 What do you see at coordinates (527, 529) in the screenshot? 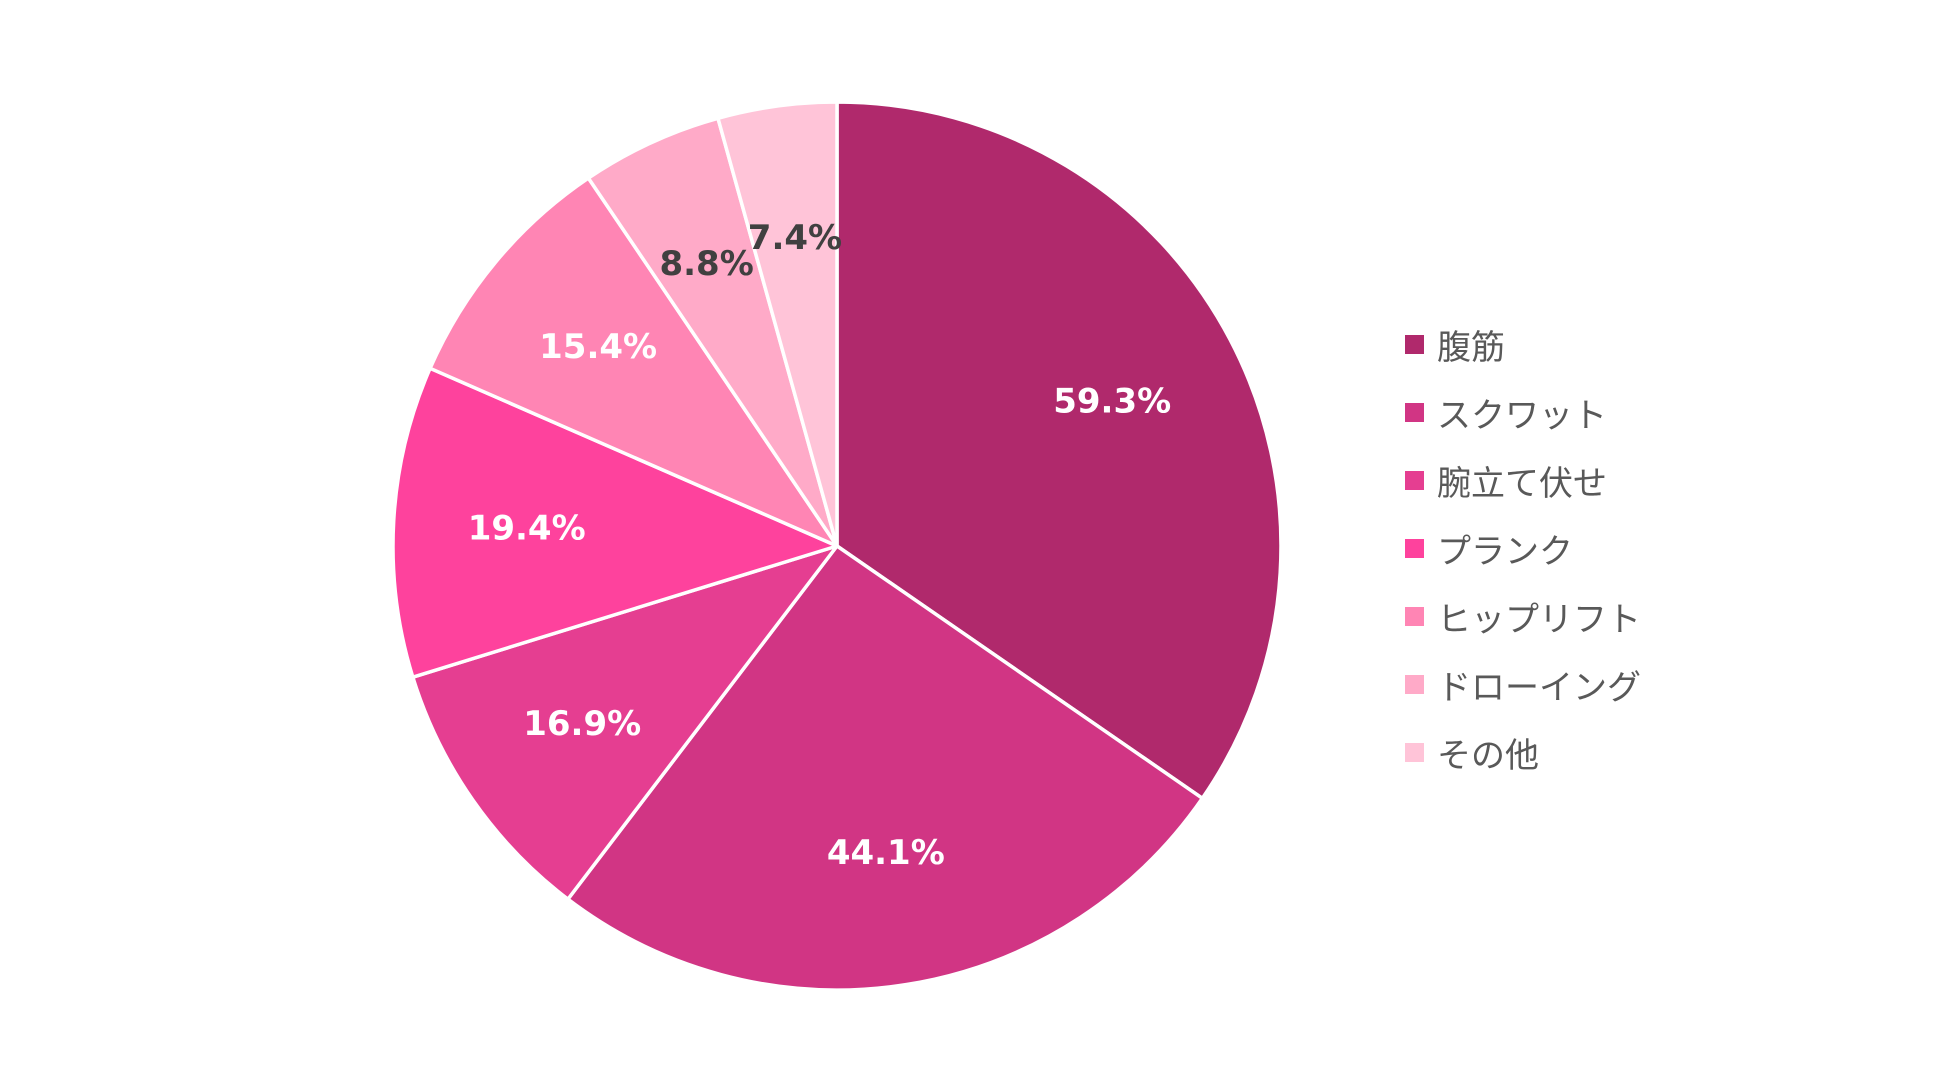
I see `slice-value-label-4: 19.4%` at bounding box center [527, 529].